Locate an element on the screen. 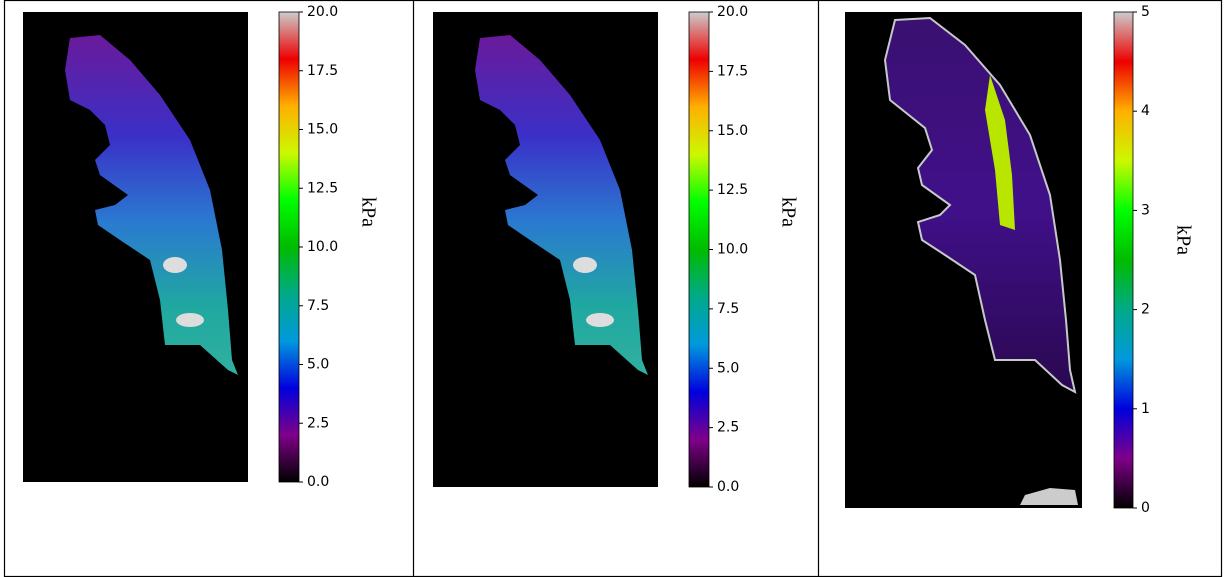 The image size is (1225, 577). tick-label: 3 is located at coordinates (1145, 210).